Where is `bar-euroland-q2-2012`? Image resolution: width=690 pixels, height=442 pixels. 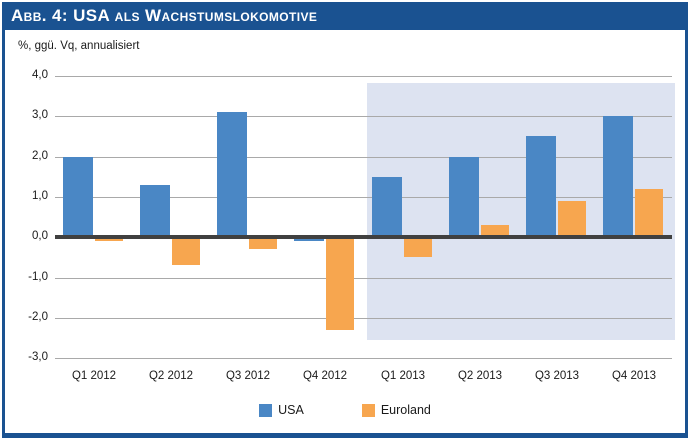
bar-euroland-q2-2012 is located at coordinates (186, 251).